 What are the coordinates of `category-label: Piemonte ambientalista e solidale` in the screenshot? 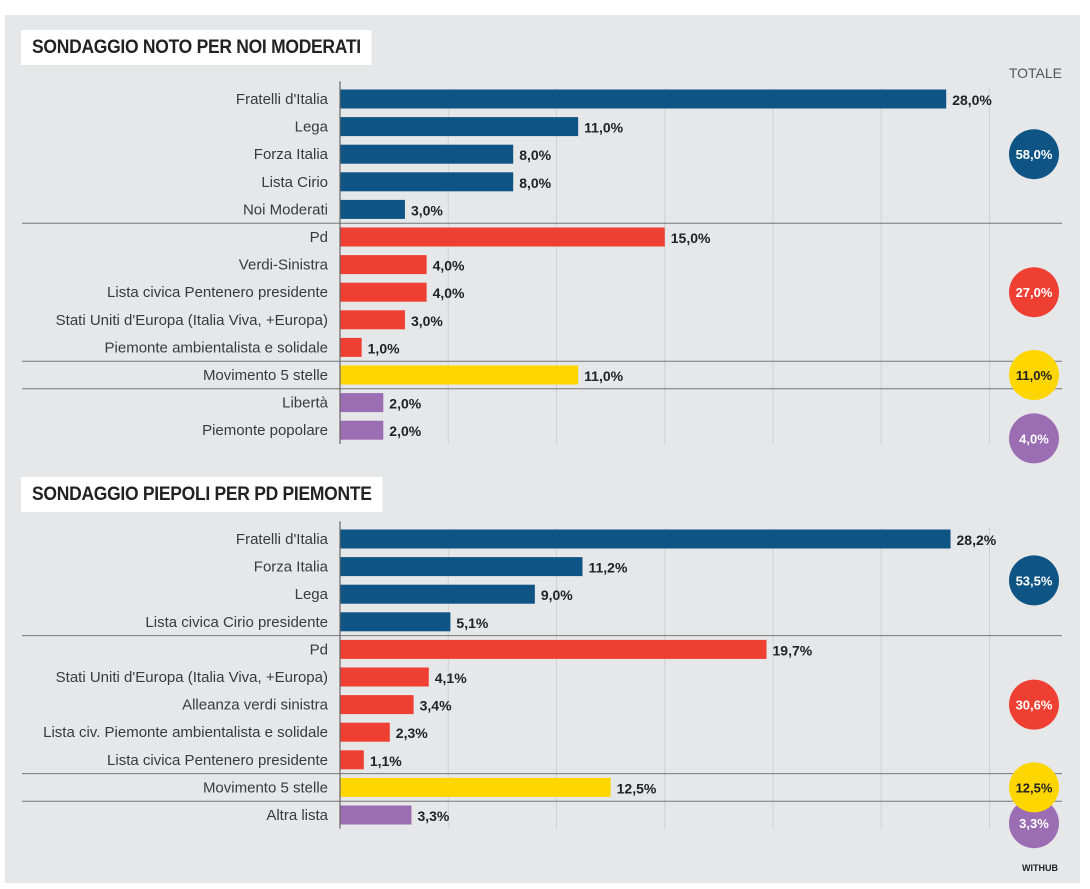 It's located at (216, 347).